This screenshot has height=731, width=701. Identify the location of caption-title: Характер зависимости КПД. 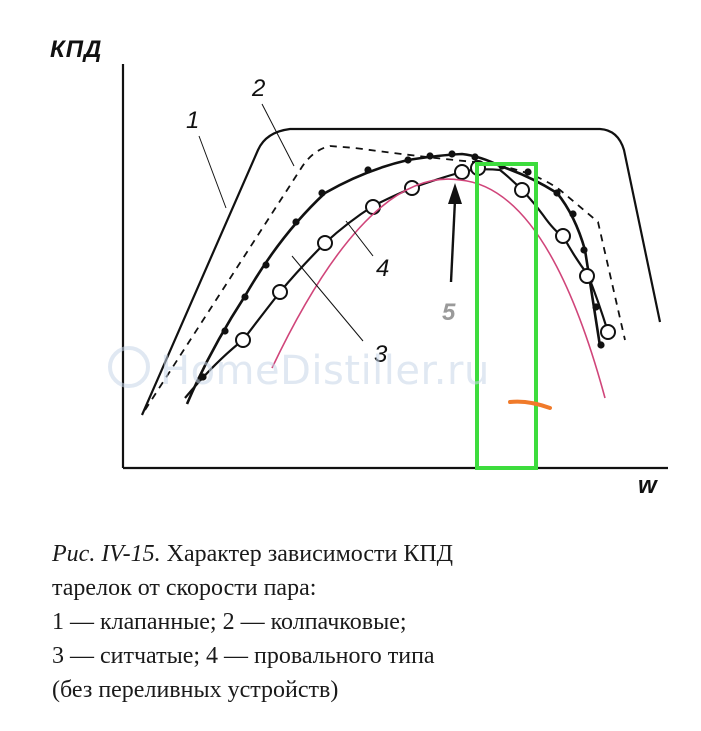
(307, 554).